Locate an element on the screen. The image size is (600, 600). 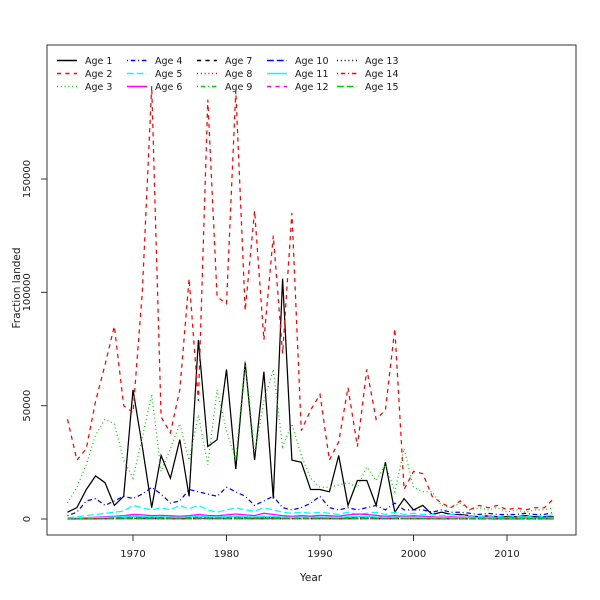
y-axis-title: Fraction landed is located at coordinates (17, 287).